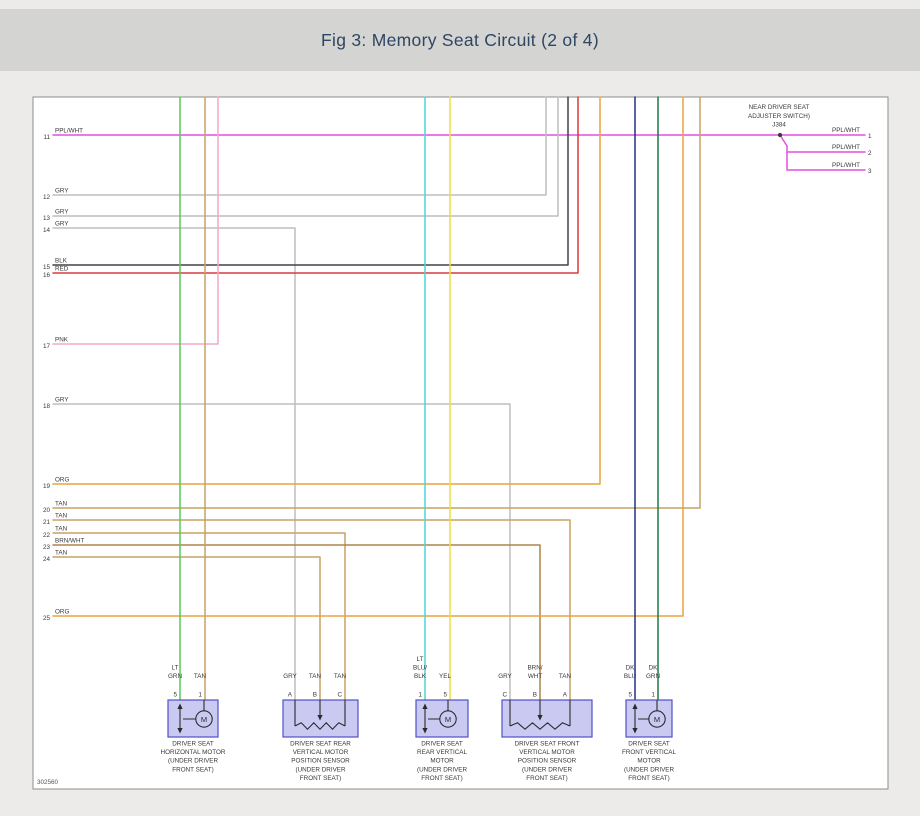 The height and width of the screenshot is (816, 920). Describe the element at coordinates (846, 147) in the screenshot. I see `terminal-wire-label-2: PPL/WHT` at that location.